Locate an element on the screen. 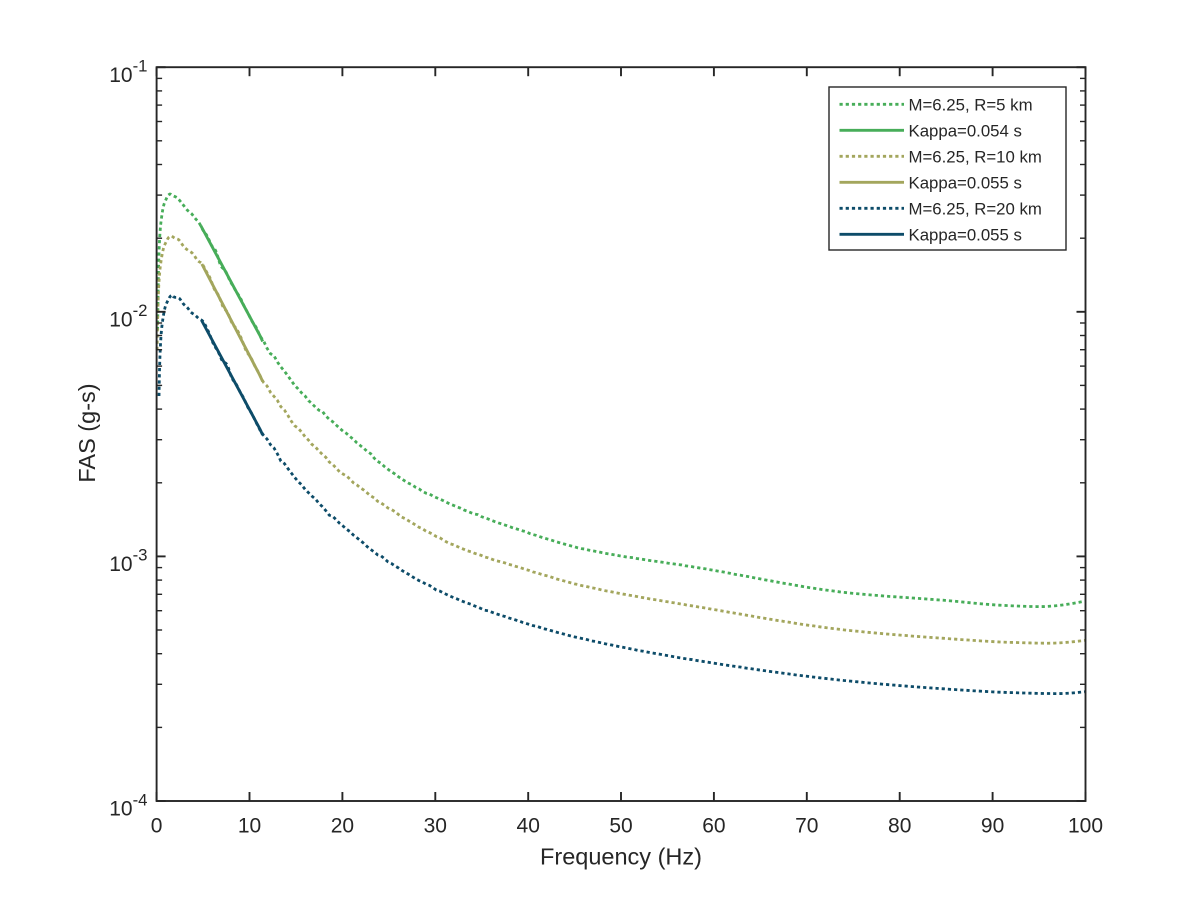 Image resolution: width=1200 pixels, height=900 pixels. svg-text: 90 is located at coordinates (992, 826).